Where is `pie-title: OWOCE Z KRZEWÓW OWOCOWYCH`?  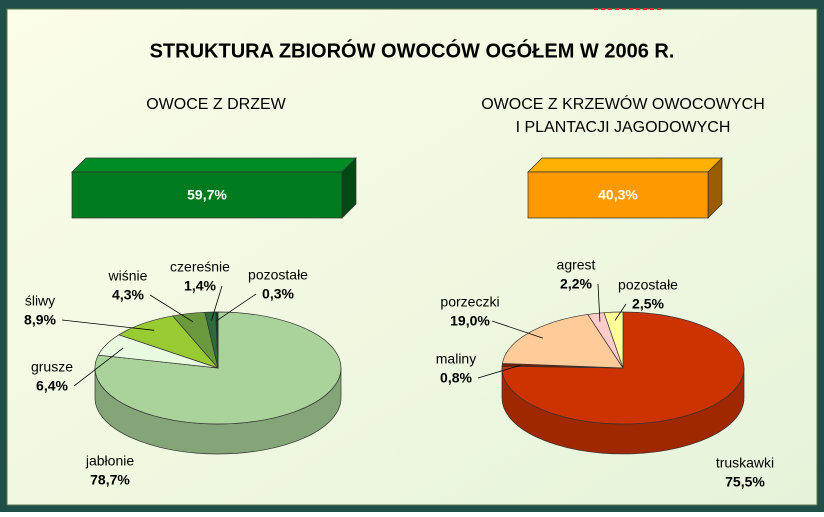 pie-title: OWOCE Z KRZEWÓW OWOCOWYCH is located at coordinates (623, 103).